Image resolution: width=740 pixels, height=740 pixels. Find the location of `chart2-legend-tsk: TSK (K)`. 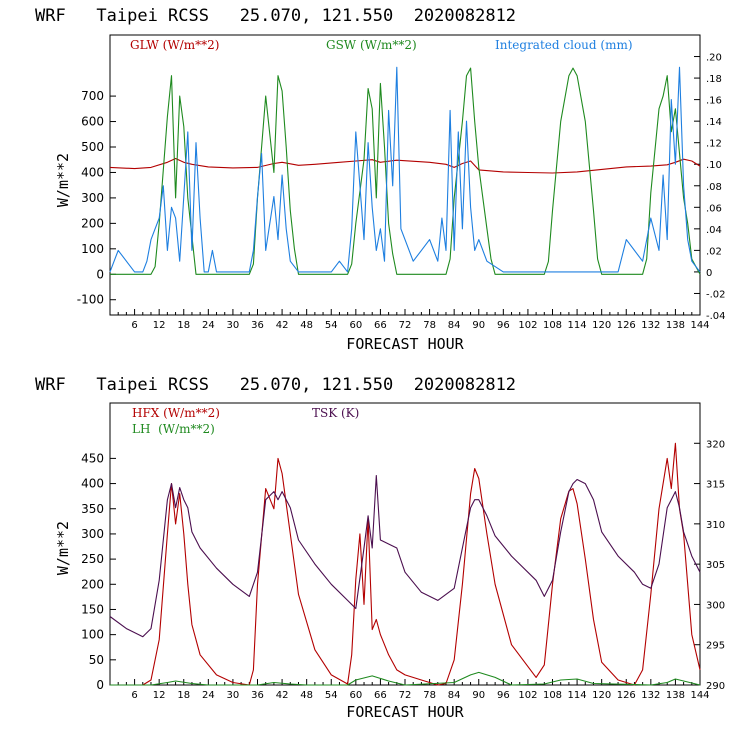

chart2-legend-tsk: TSK (K) is located at coordinates (335, 413).